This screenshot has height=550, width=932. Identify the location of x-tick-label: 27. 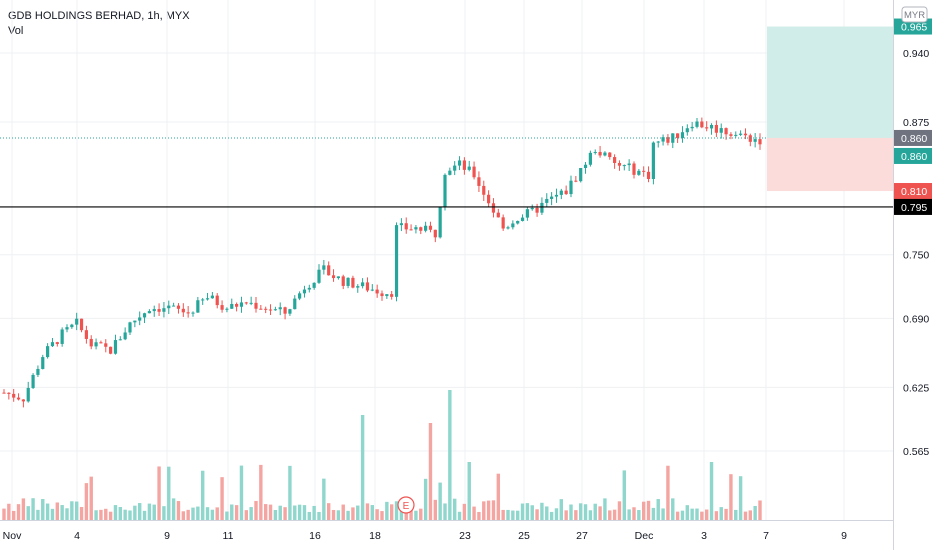
(582, 536).